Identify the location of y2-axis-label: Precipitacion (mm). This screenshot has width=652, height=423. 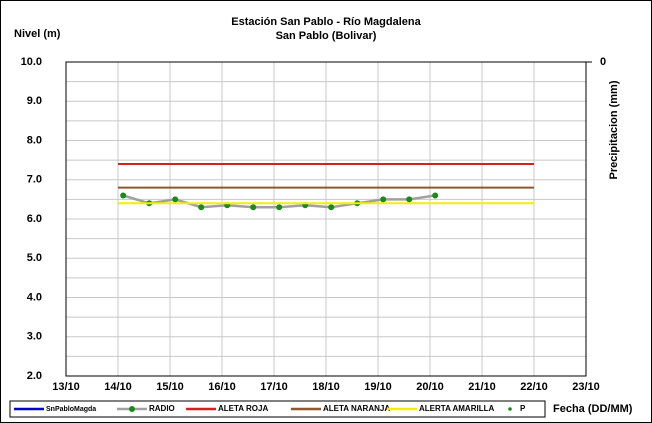
(614, 129).